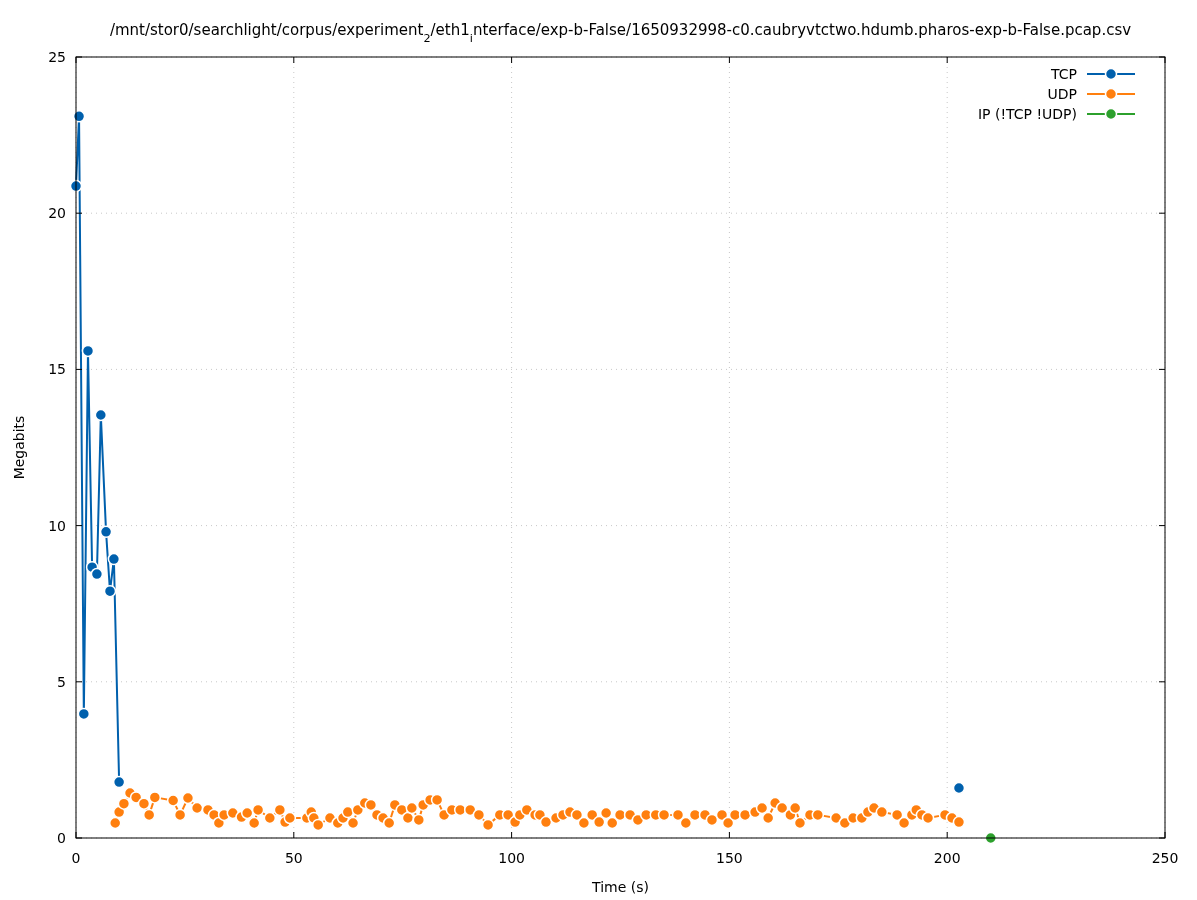 Image resolution: width=1197 pixels, height=900 pixels. Describe the element at coordinates (57, 57) in the screenshot. I see `y-tick-label: 25` at that location.